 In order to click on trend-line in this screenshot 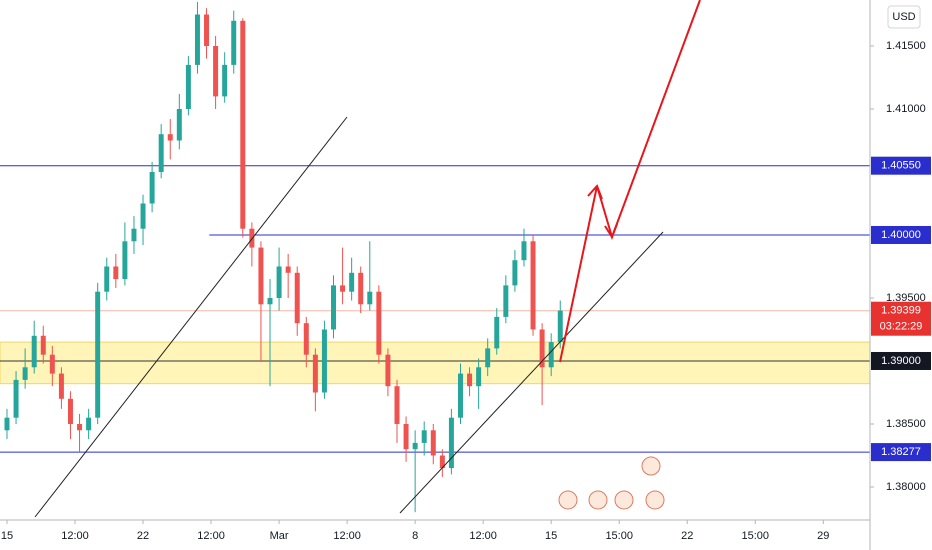, I will do `click(531, 372)`.